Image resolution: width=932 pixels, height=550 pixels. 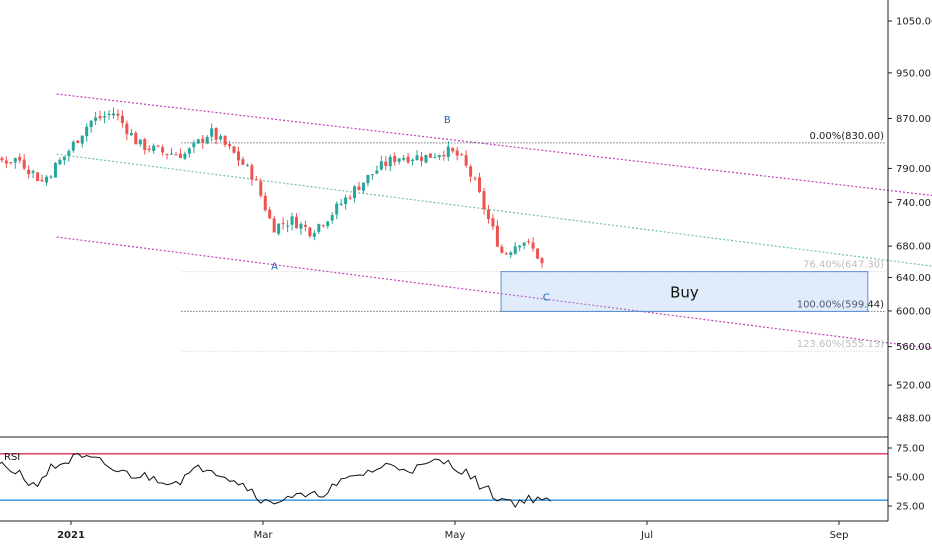 I want to click on wave-labels: A B C, so click(x=410, y=209).